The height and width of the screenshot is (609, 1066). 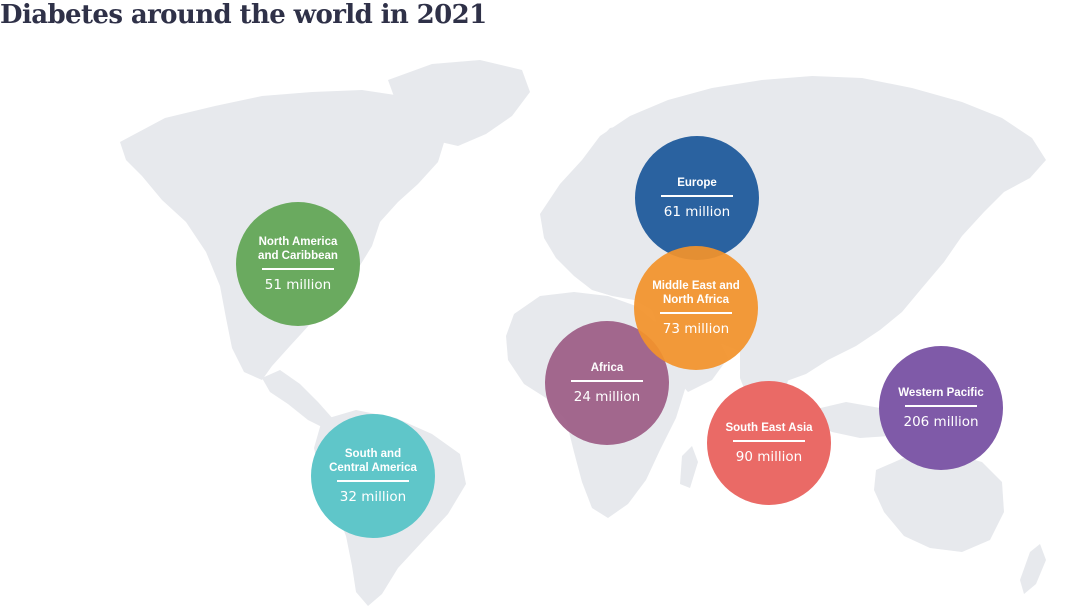 I want to click on region-name: South and Central America, so click(x=373, y=461).